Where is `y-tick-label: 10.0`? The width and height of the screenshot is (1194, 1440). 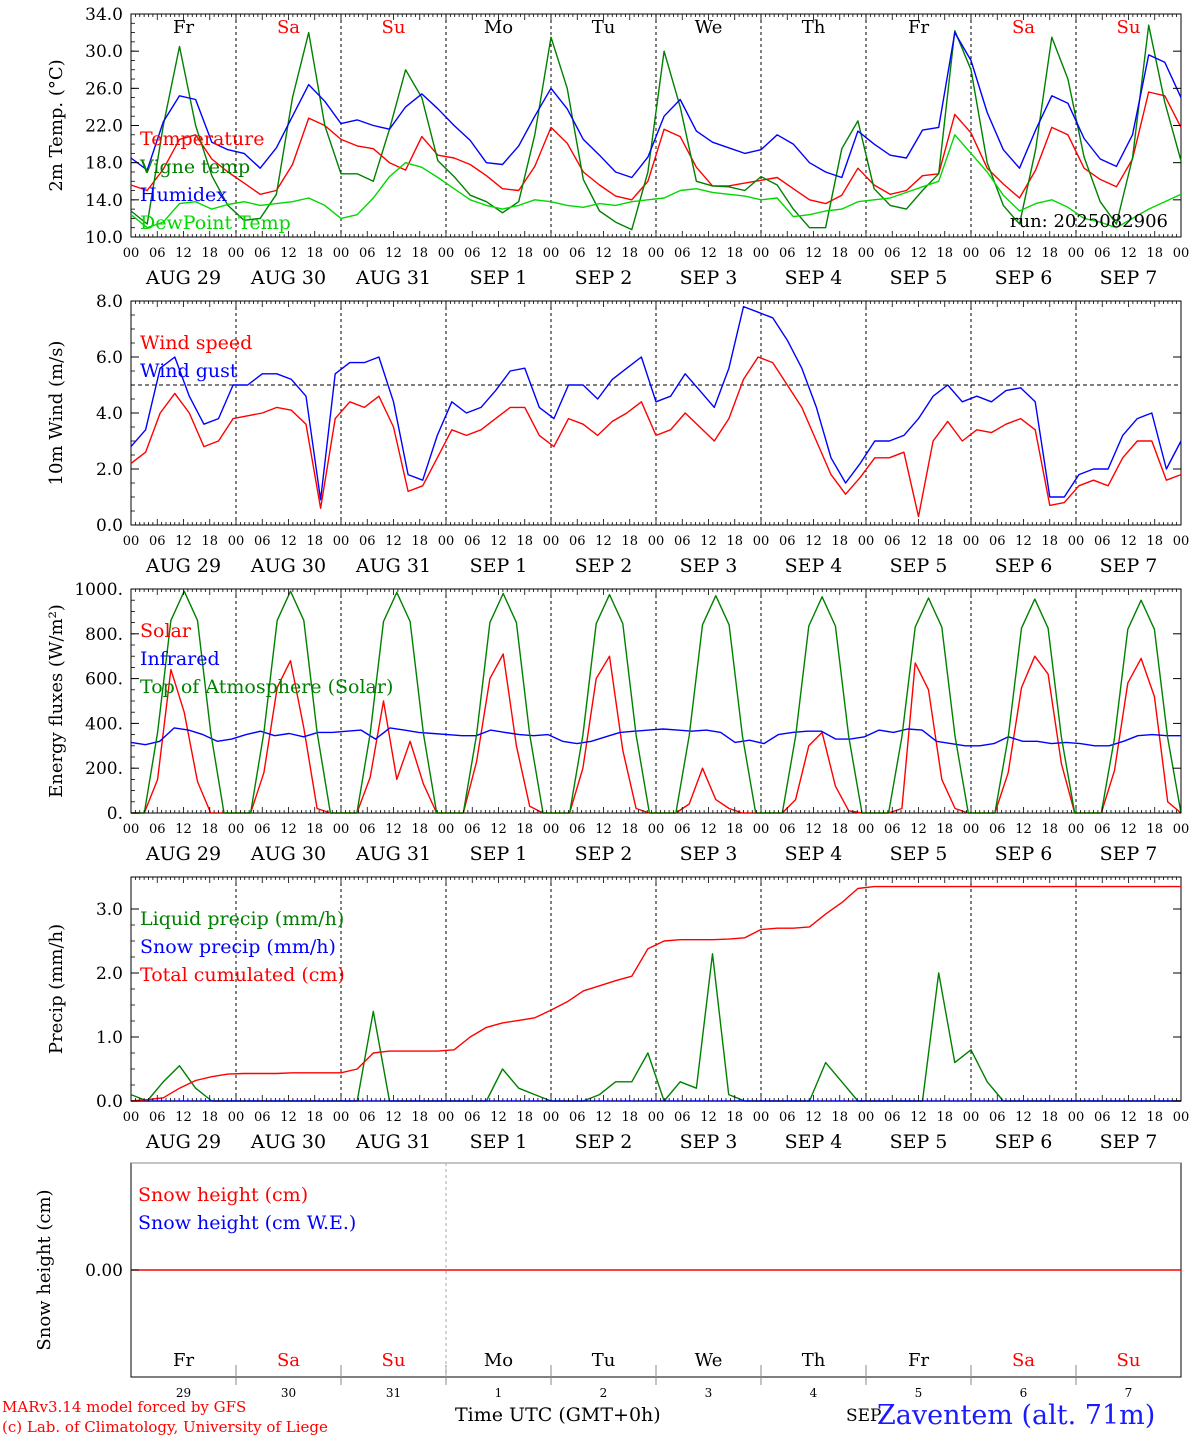
y-tick-label: 10.0 is located at coordinates (104, 238).